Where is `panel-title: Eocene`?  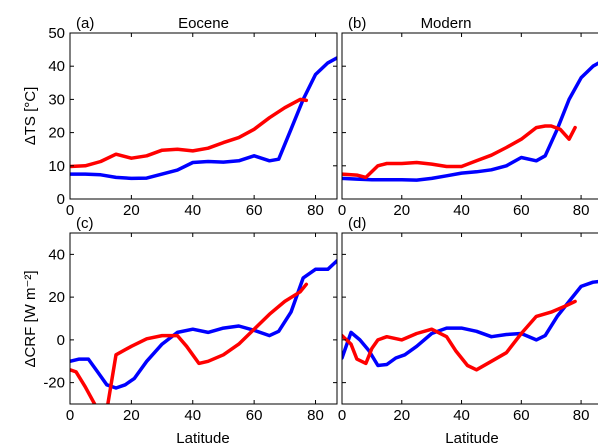
panel-title: Eocene is located at coordinates (203, 23).